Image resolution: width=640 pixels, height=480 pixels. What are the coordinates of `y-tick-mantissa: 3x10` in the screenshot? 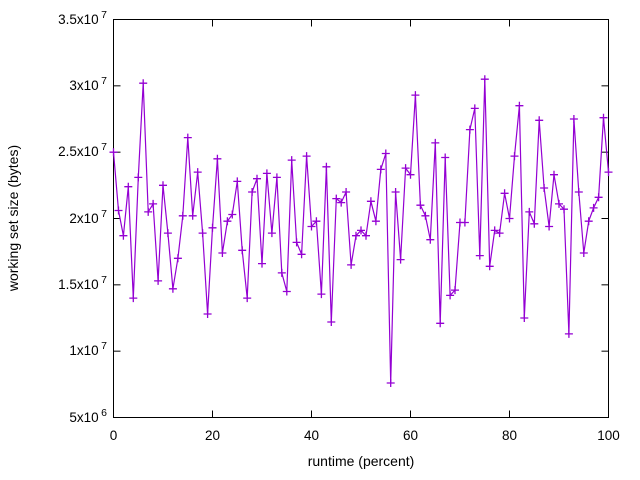 It's located at (84, 85).